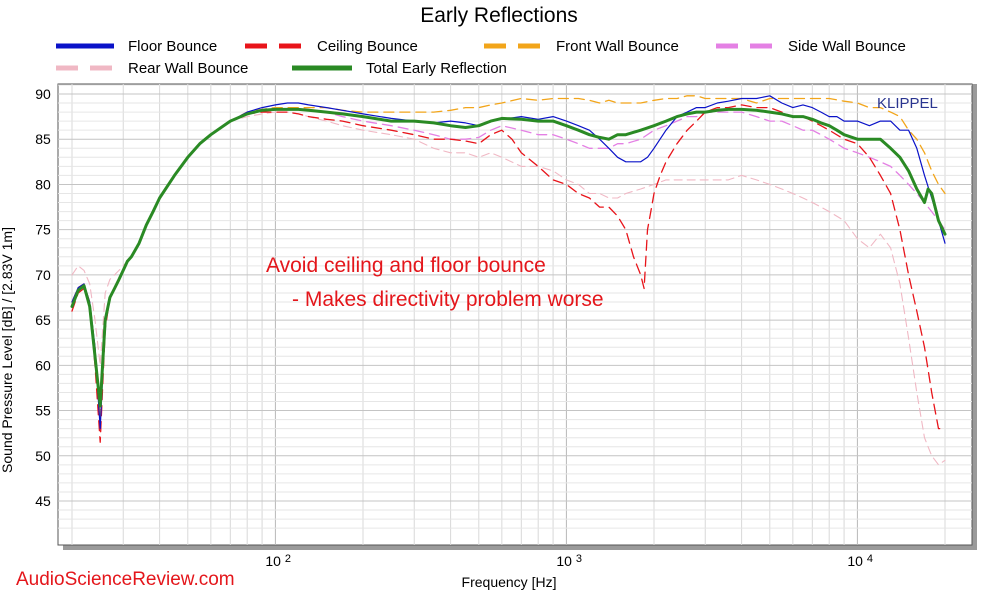  Describe the element at coordinates (436, 68) in the screenshot. I see `legend-label-total: Total Early Reflection` at that location.